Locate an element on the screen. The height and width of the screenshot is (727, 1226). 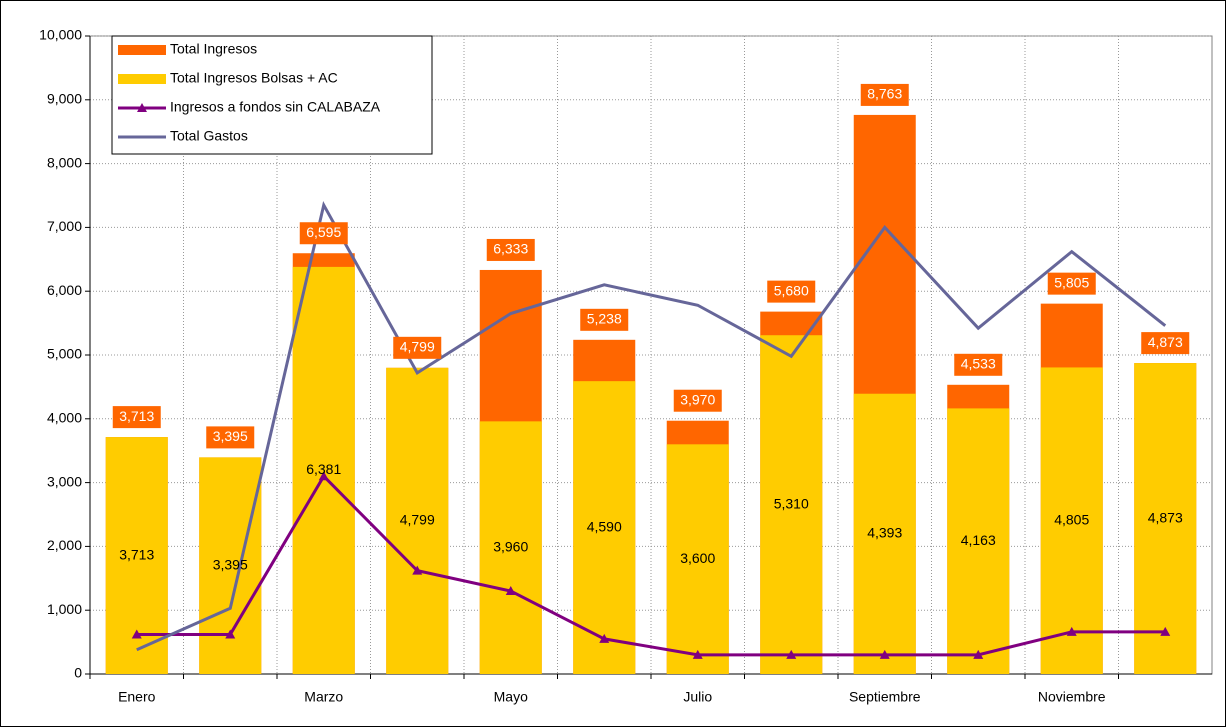
data-label: 8,763 is located at coordinates (884, 94).